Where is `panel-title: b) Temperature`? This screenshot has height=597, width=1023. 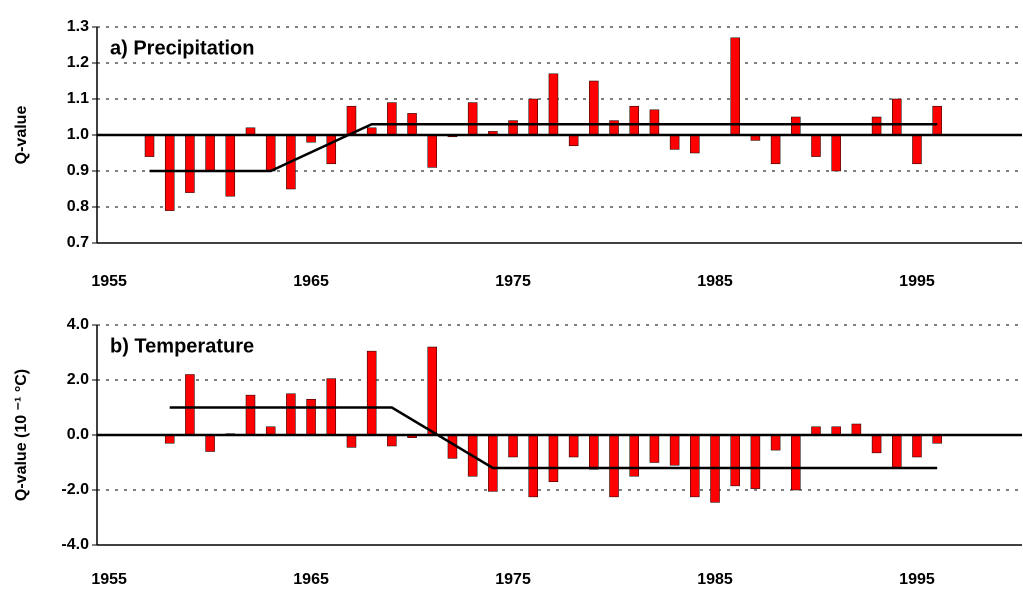 panel-title: b) Temperature is located at coordinates (182, 346).